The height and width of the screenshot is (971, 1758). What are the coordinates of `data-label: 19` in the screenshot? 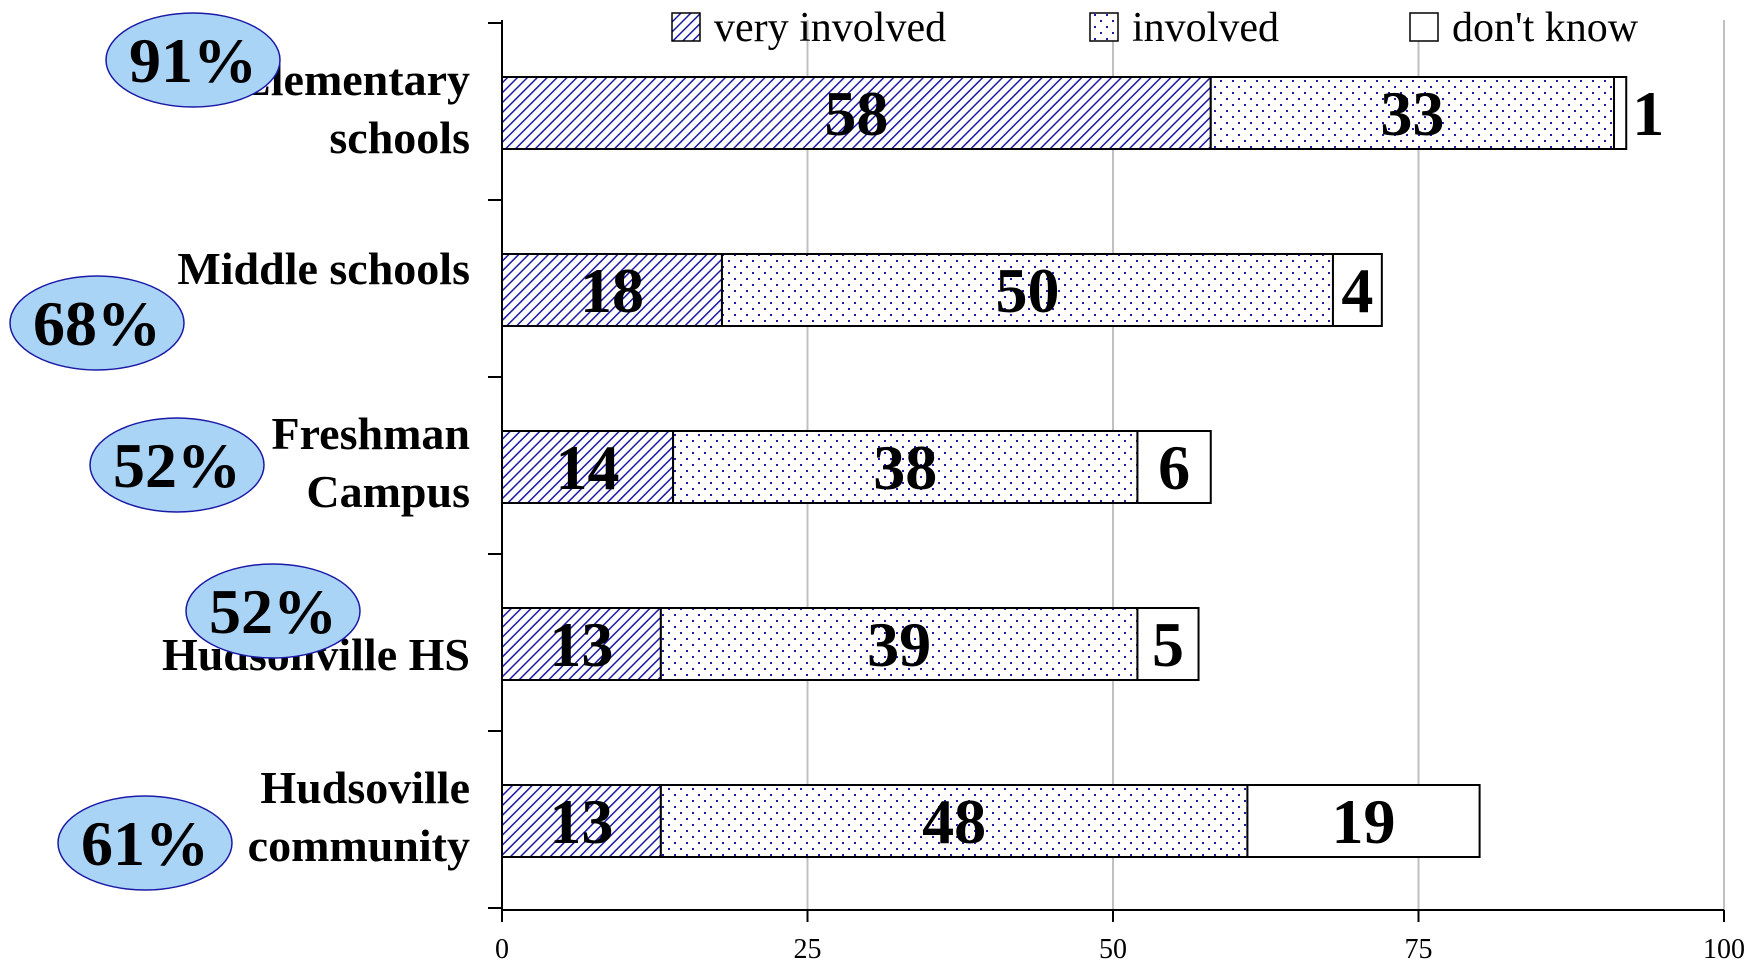 It's located at (1364, 821).